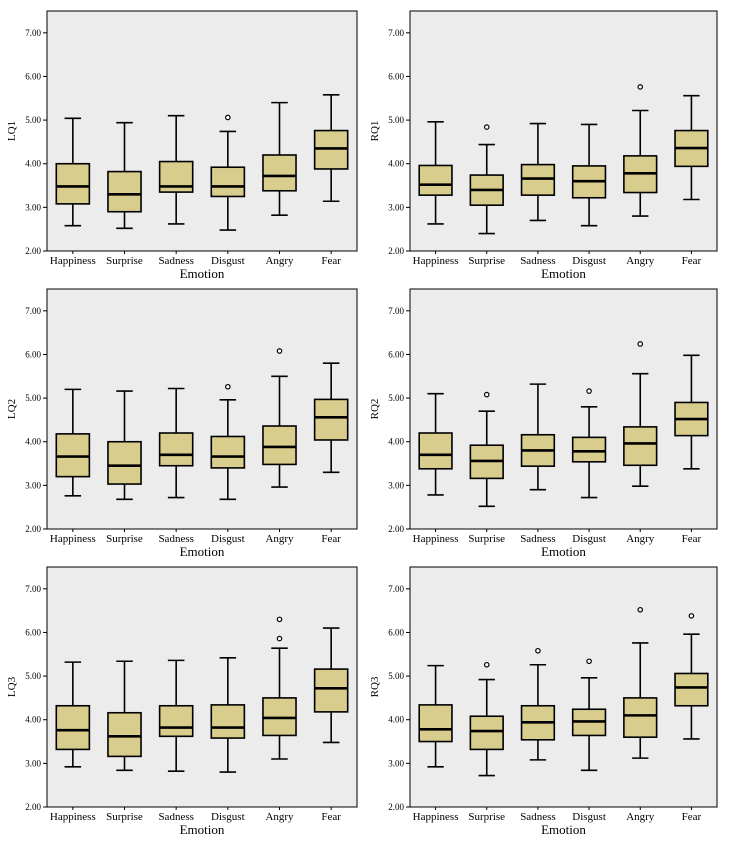 The width and height of the screenshot is (737, 842). What do you see at coordinates (375, 686) in the screenshot?
I see `y-axis-title: RQ3` at bounding box center [375, 686].